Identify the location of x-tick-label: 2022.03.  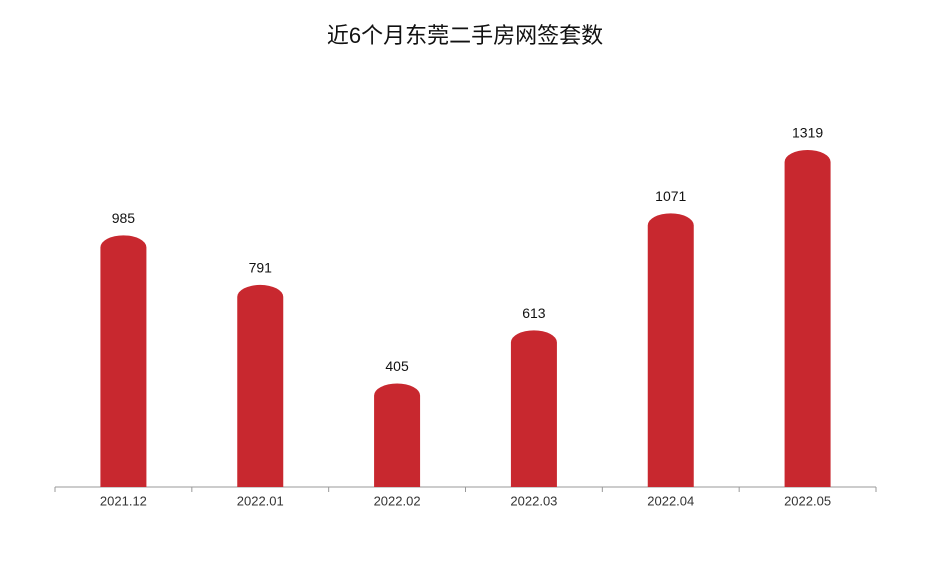
(533, 500).